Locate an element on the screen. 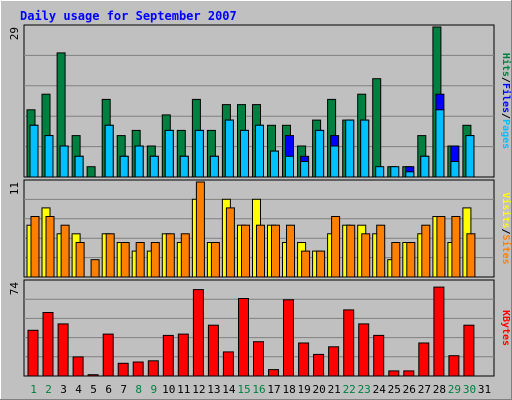 The height and width of the screenshot is (400, 512). x-tick-label-day-25: 25 is located at coordinates (394, 389).